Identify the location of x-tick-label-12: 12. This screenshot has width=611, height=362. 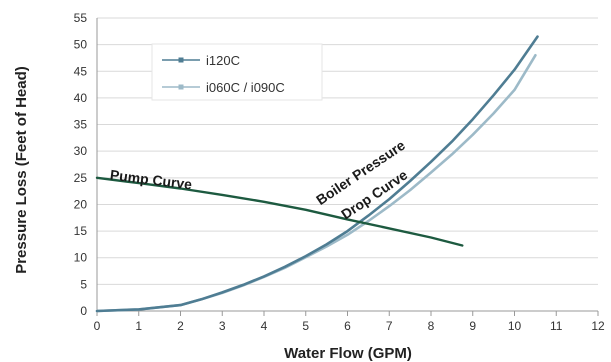
(598, 326).